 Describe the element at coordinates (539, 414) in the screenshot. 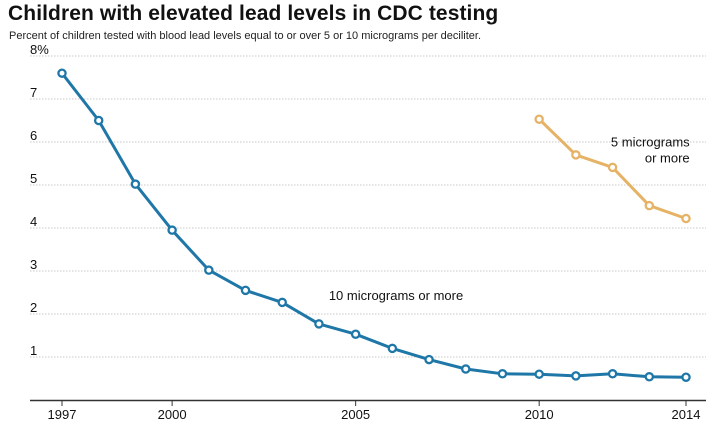

I see `x-tick-label: 2010` at that location.